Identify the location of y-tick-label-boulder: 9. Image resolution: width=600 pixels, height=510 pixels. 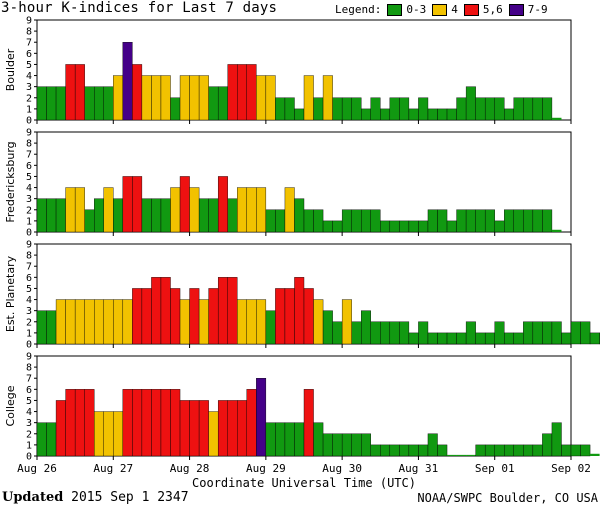
(29, 21).